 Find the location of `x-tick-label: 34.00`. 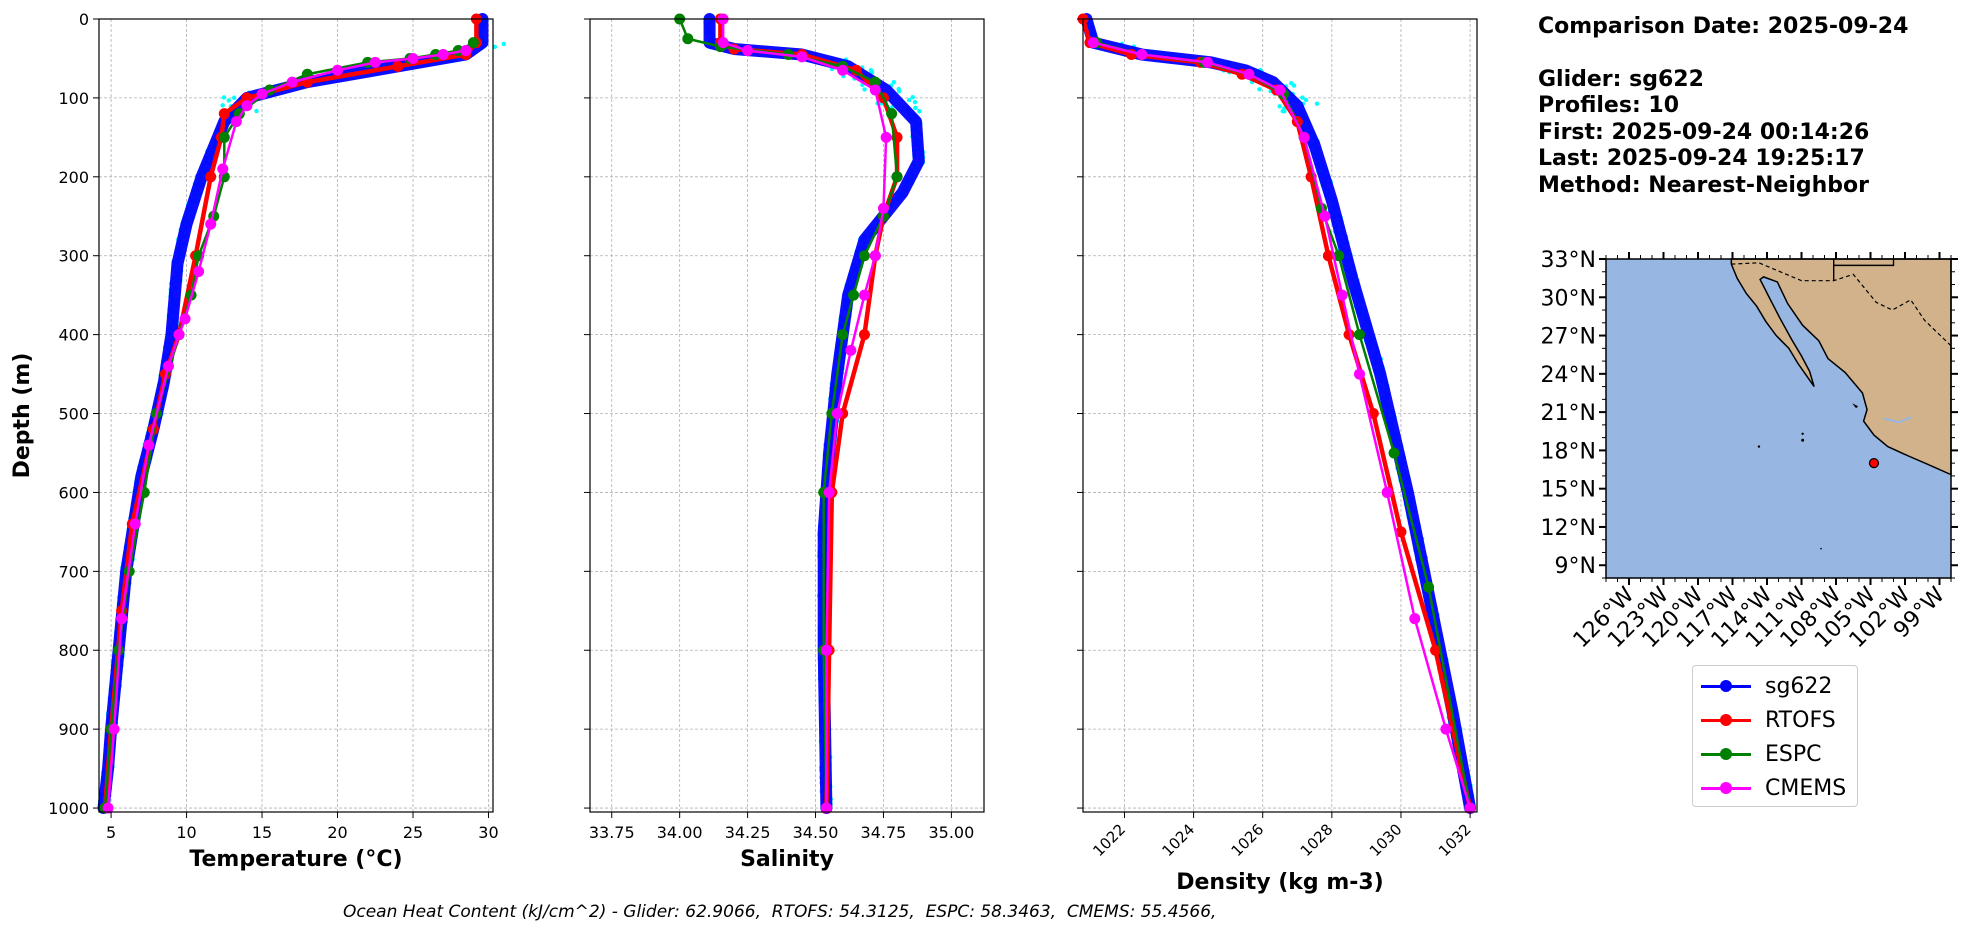

x-tick-label: 34.00 is located at coordinates (680, 832).